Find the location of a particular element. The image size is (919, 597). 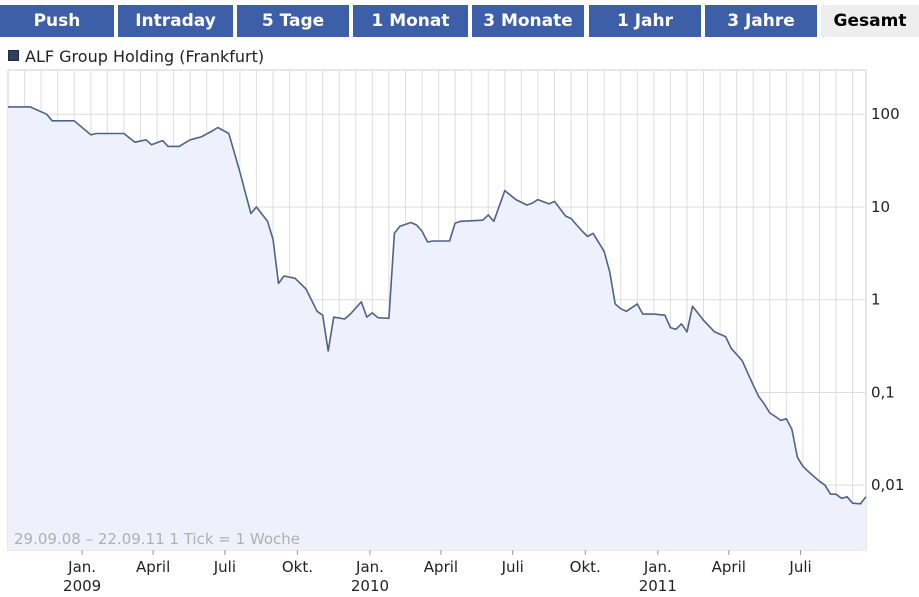

tab-1-jahr: 1 Jahr is located at coordinates (645, 21).